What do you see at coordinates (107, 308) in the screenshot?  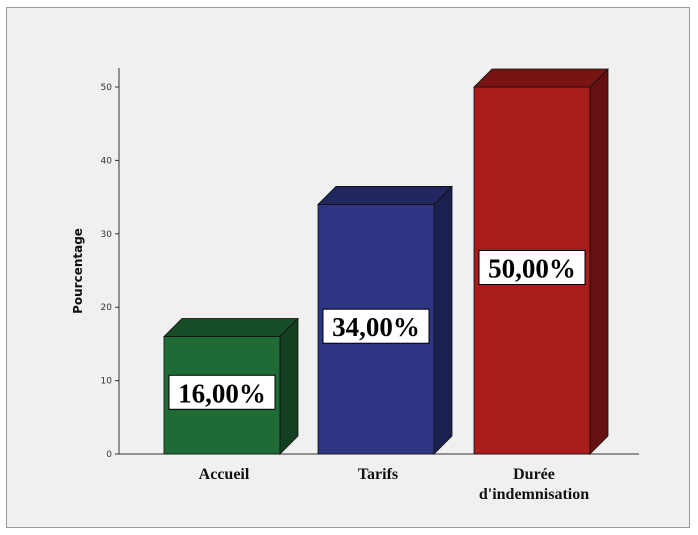 I see `y-tick-label: 20` at bounding box center [107, 308].